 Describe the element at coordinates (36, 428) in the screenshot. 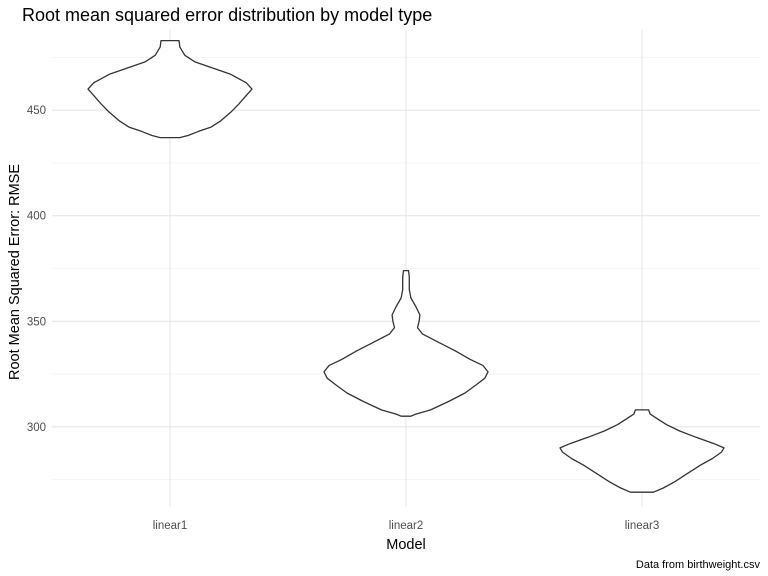

I see `y-tick-label: 300` at that location.